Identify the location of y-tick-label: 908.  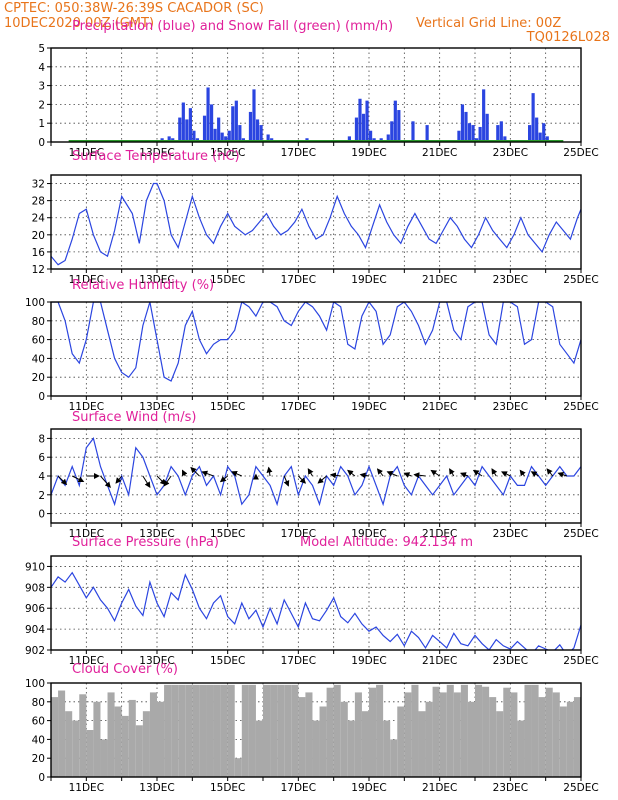
(35, 588).